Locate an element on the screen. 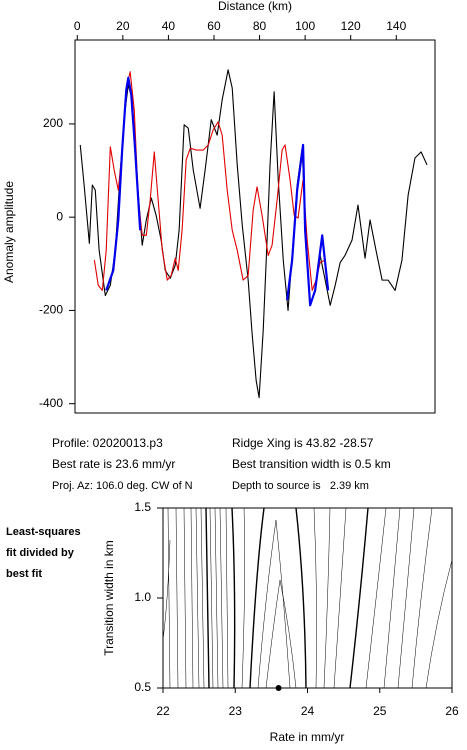  x-tick-label: 140 is located at coordinates (396, 26).